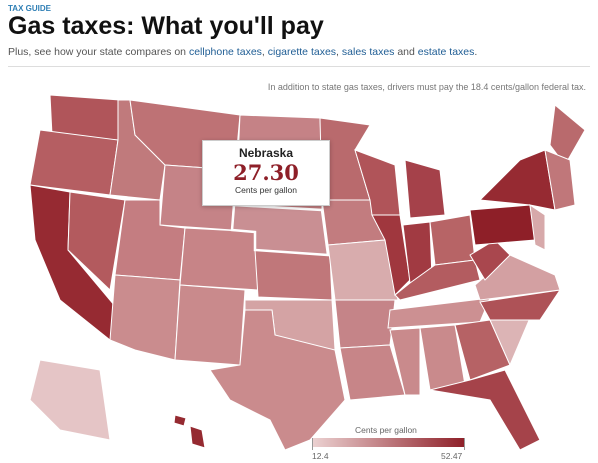  Describe the element at coordinates (368, 52) in the screenshot. I see `link: sales taxes` at that location.